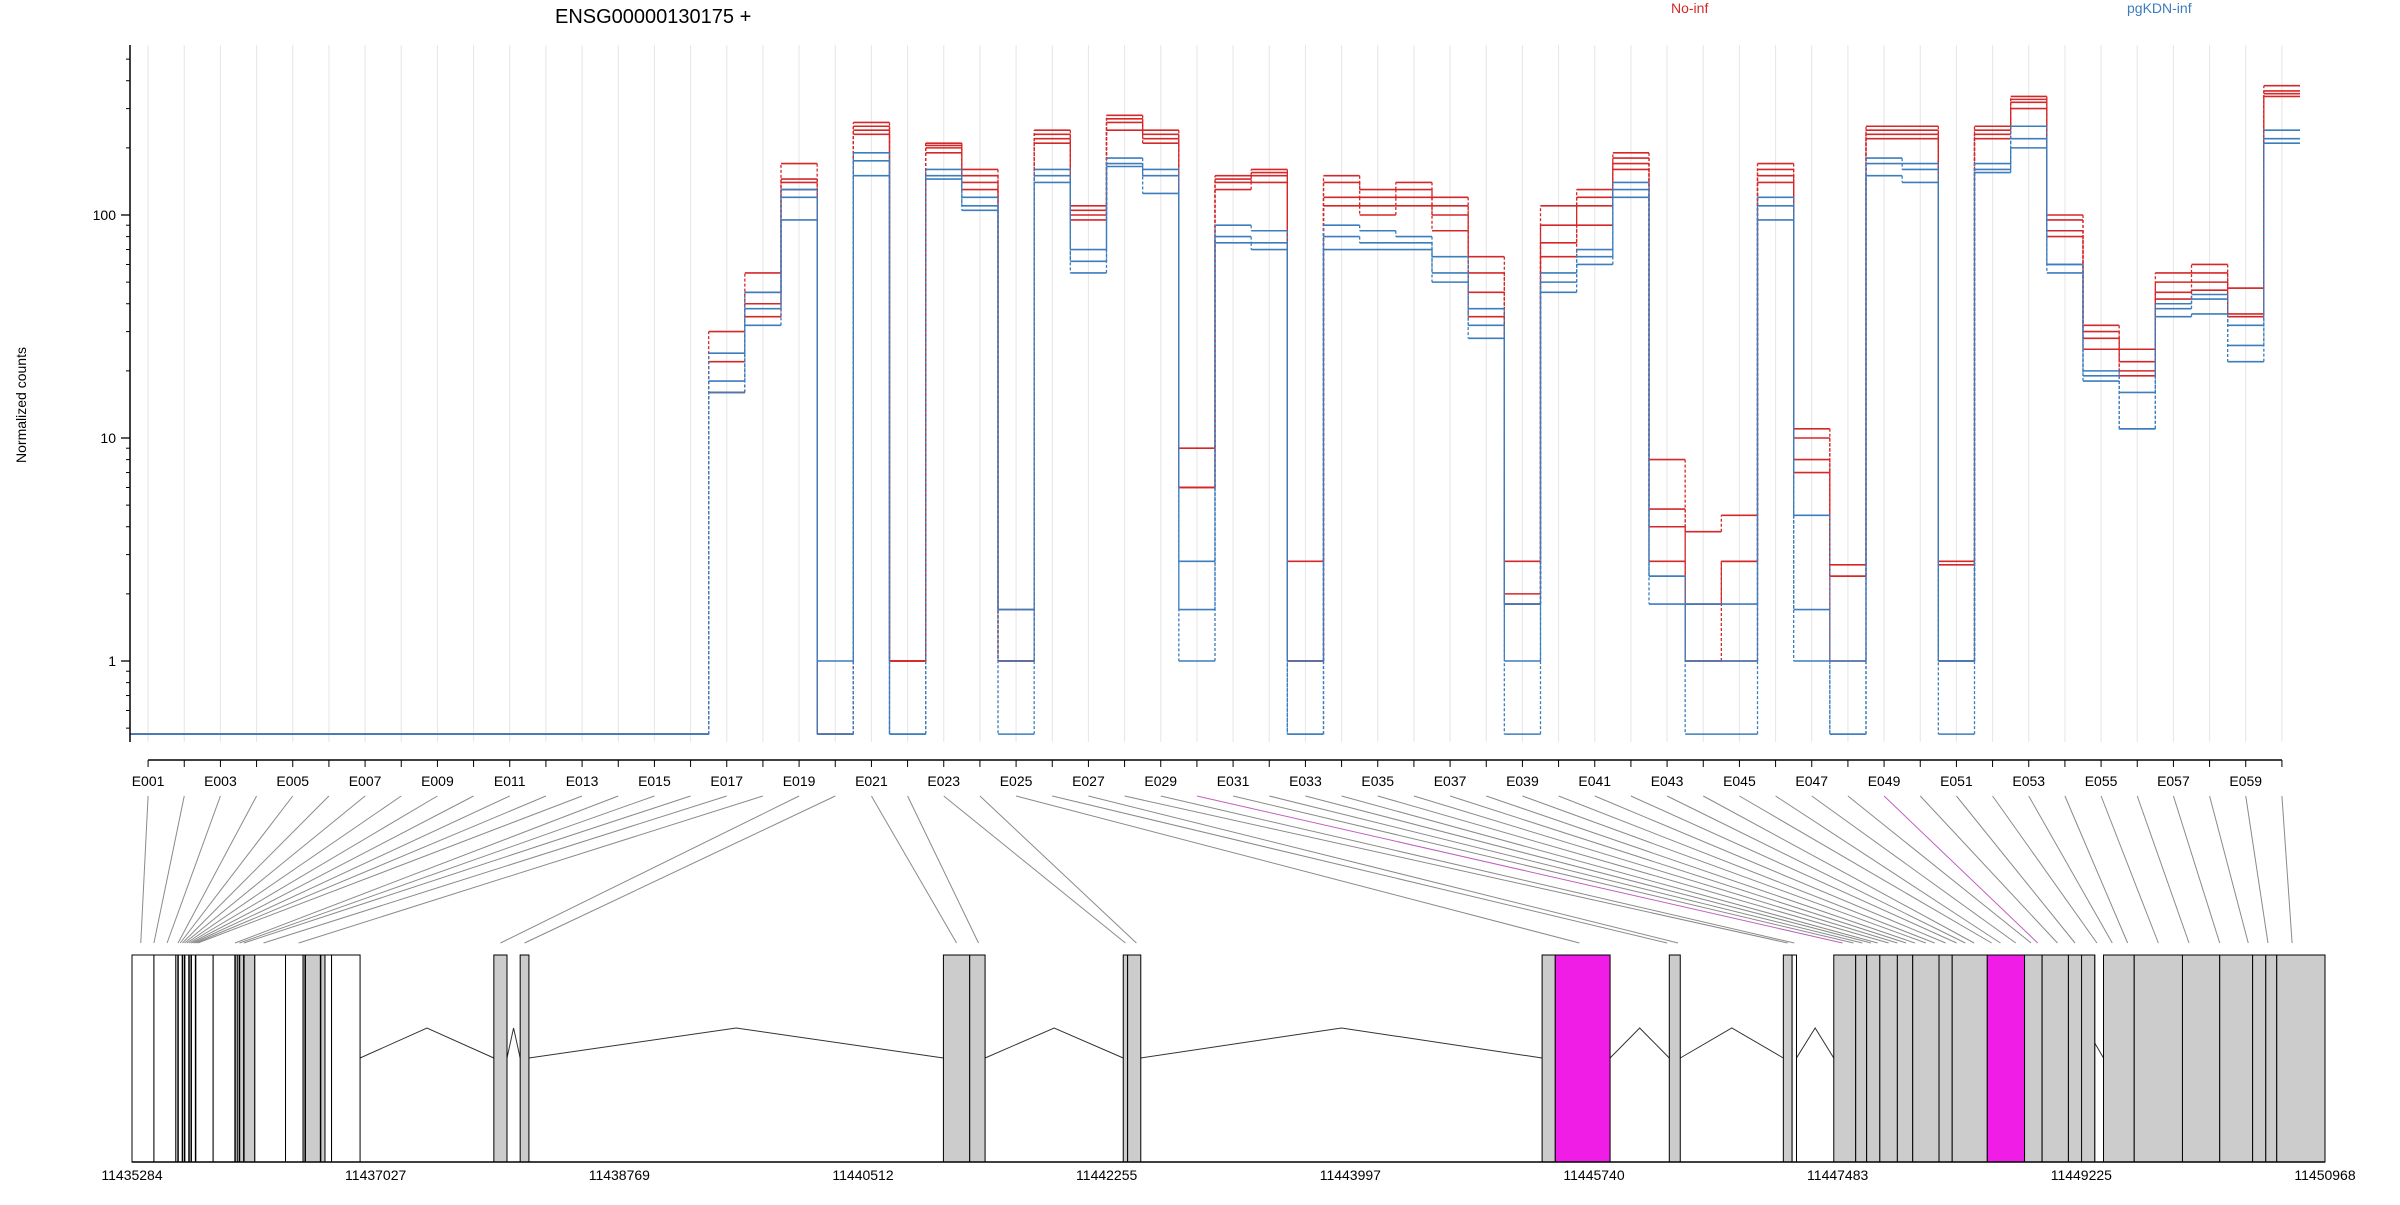 The image size is (2400, 1205). I want to click on x-tick-label: E005, so click(292, 781).